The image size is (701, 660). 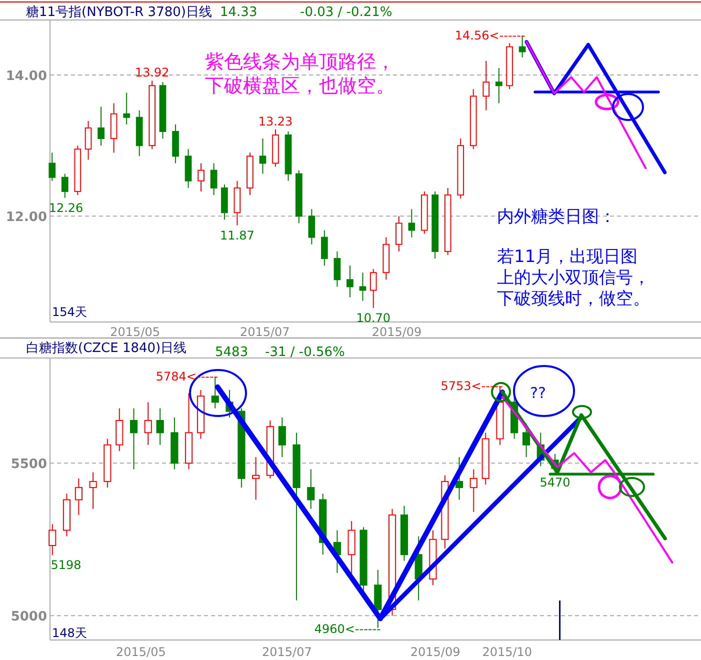 I want to click on annotation: 5198, so click(x=66, y=565).